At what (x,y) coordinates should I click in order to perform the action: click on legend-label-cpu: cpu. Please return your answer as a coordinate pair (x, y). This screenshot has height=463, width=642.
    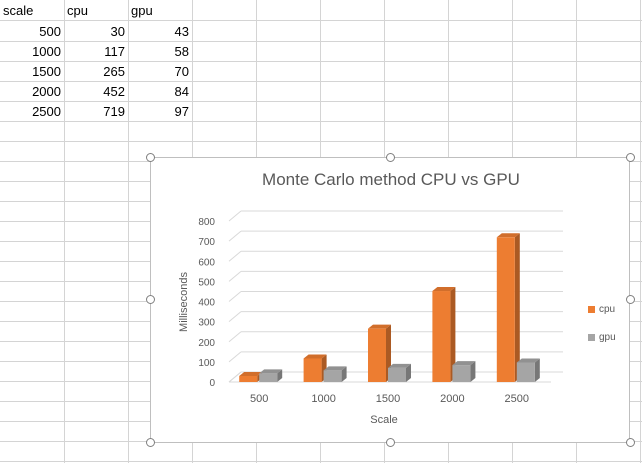
    Looking at the image, I should click on (607, 309).